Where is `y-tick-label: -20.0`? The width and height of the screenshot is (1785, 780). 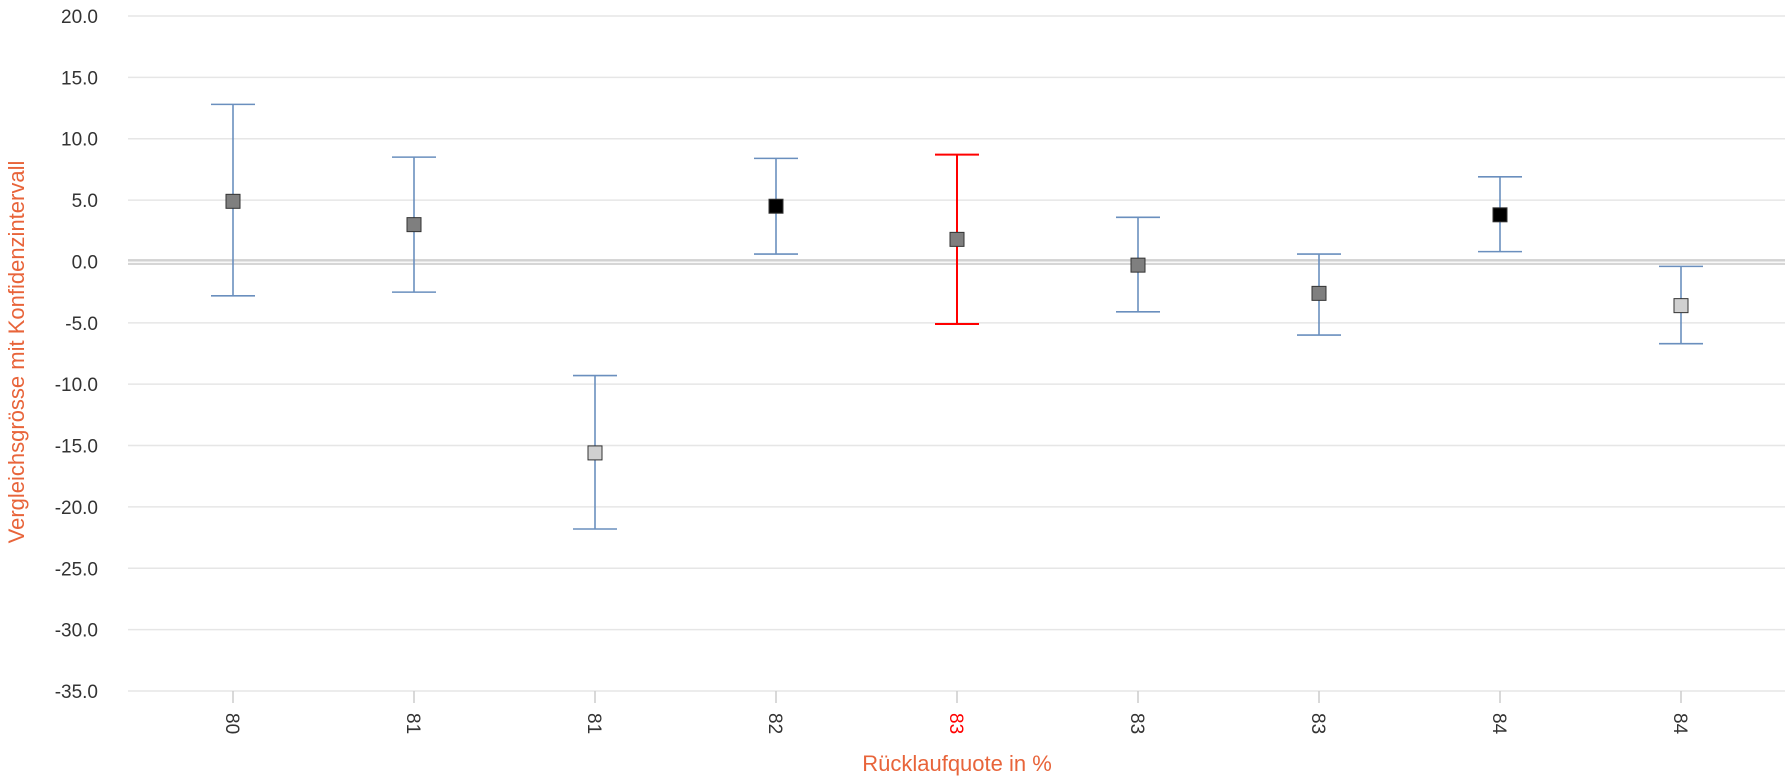
y-tick-label: -20.0 is located at coordinates (76, 508).